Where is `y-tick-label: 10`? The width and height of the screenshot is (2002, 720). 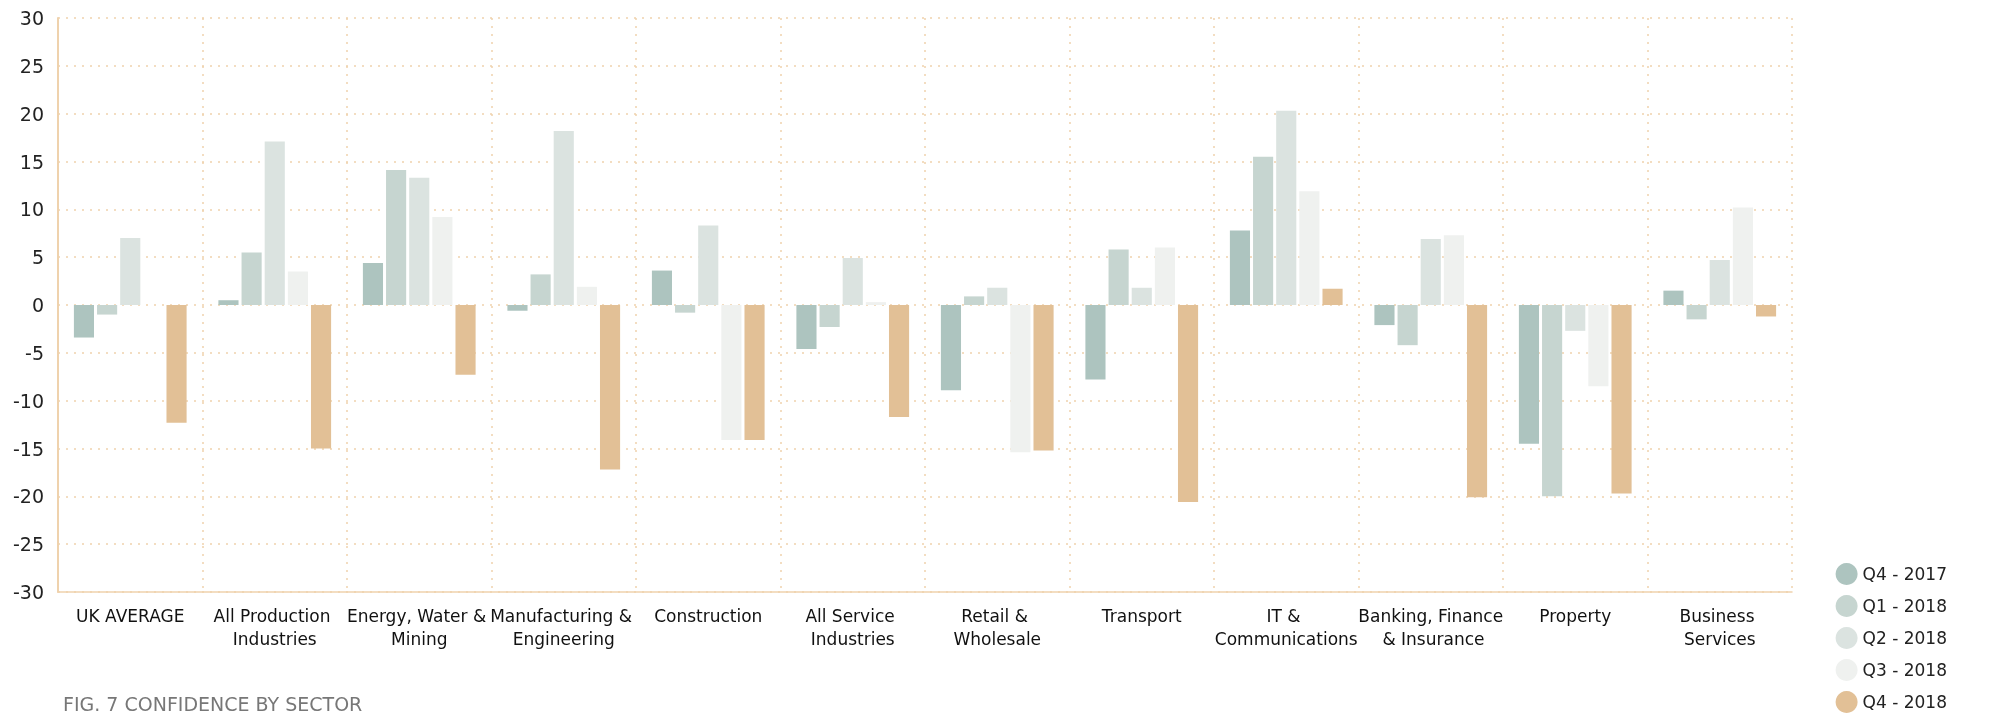
y-tick-label: 10 is located at coordinates (31, 209).